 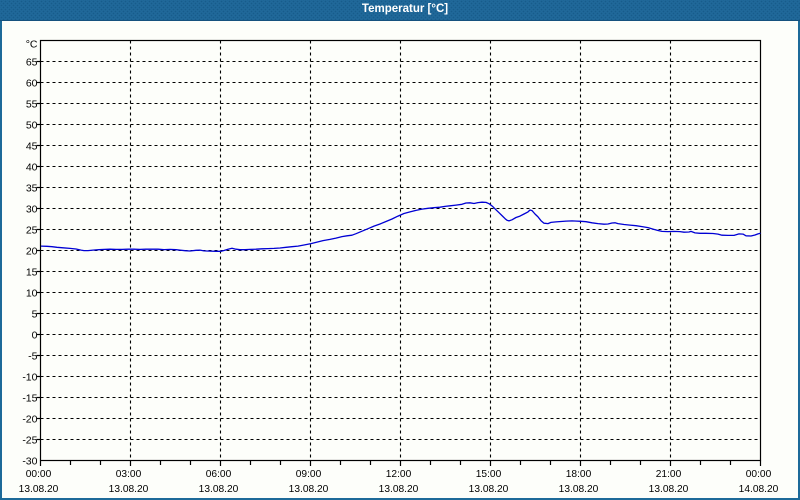 What do you see at coordinates (32, 126) in the screenshot?
I see `svg-text: 50` at bounding box center [32, 126].